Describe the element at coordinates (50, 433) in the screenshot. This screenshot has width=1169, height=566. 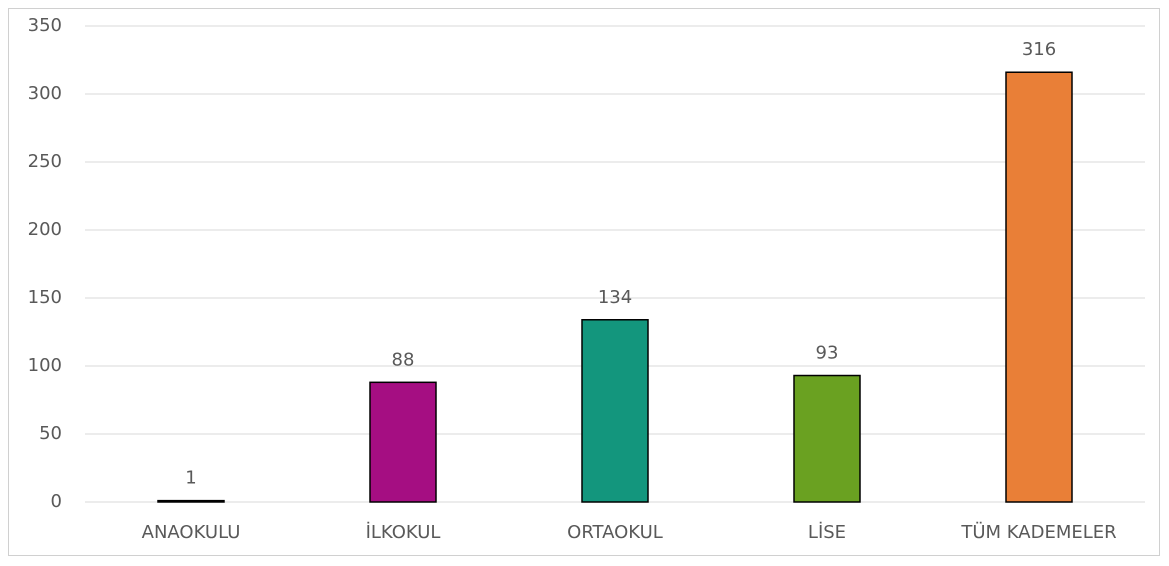
I see `y-tick-label: 50` at that location.